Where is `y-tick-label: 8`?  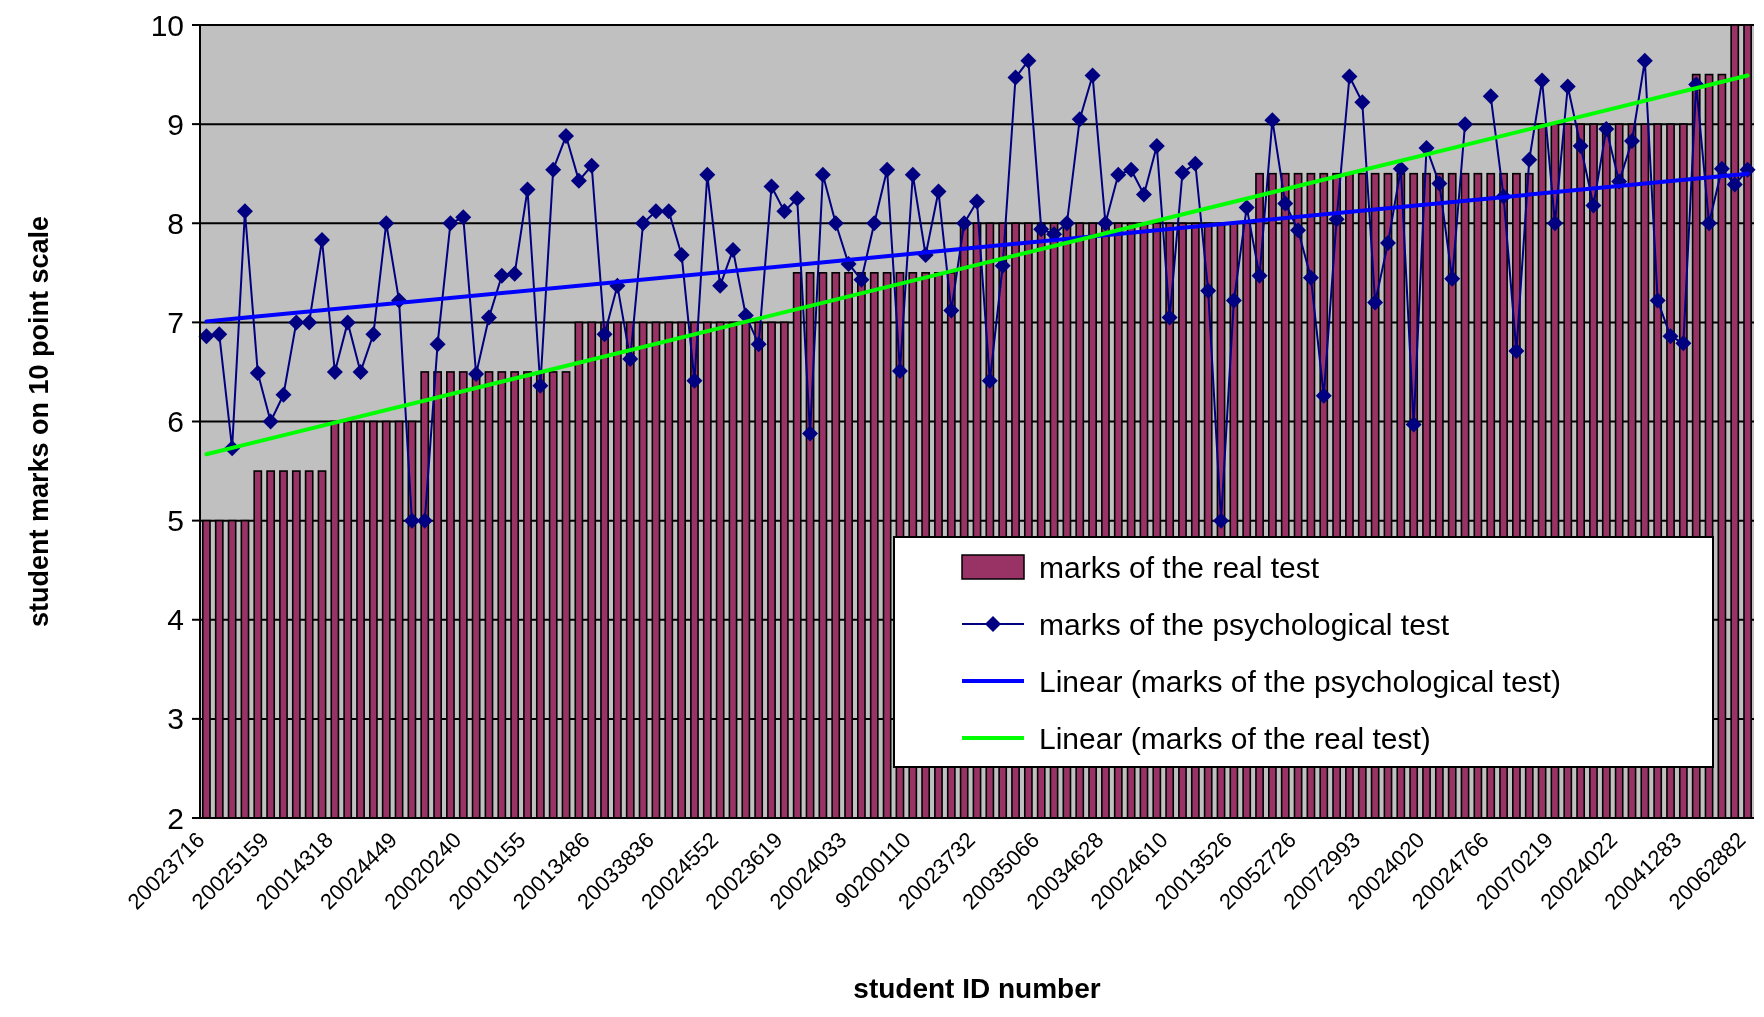 y-tick-label: 8 is located at coordinates (175, 223).